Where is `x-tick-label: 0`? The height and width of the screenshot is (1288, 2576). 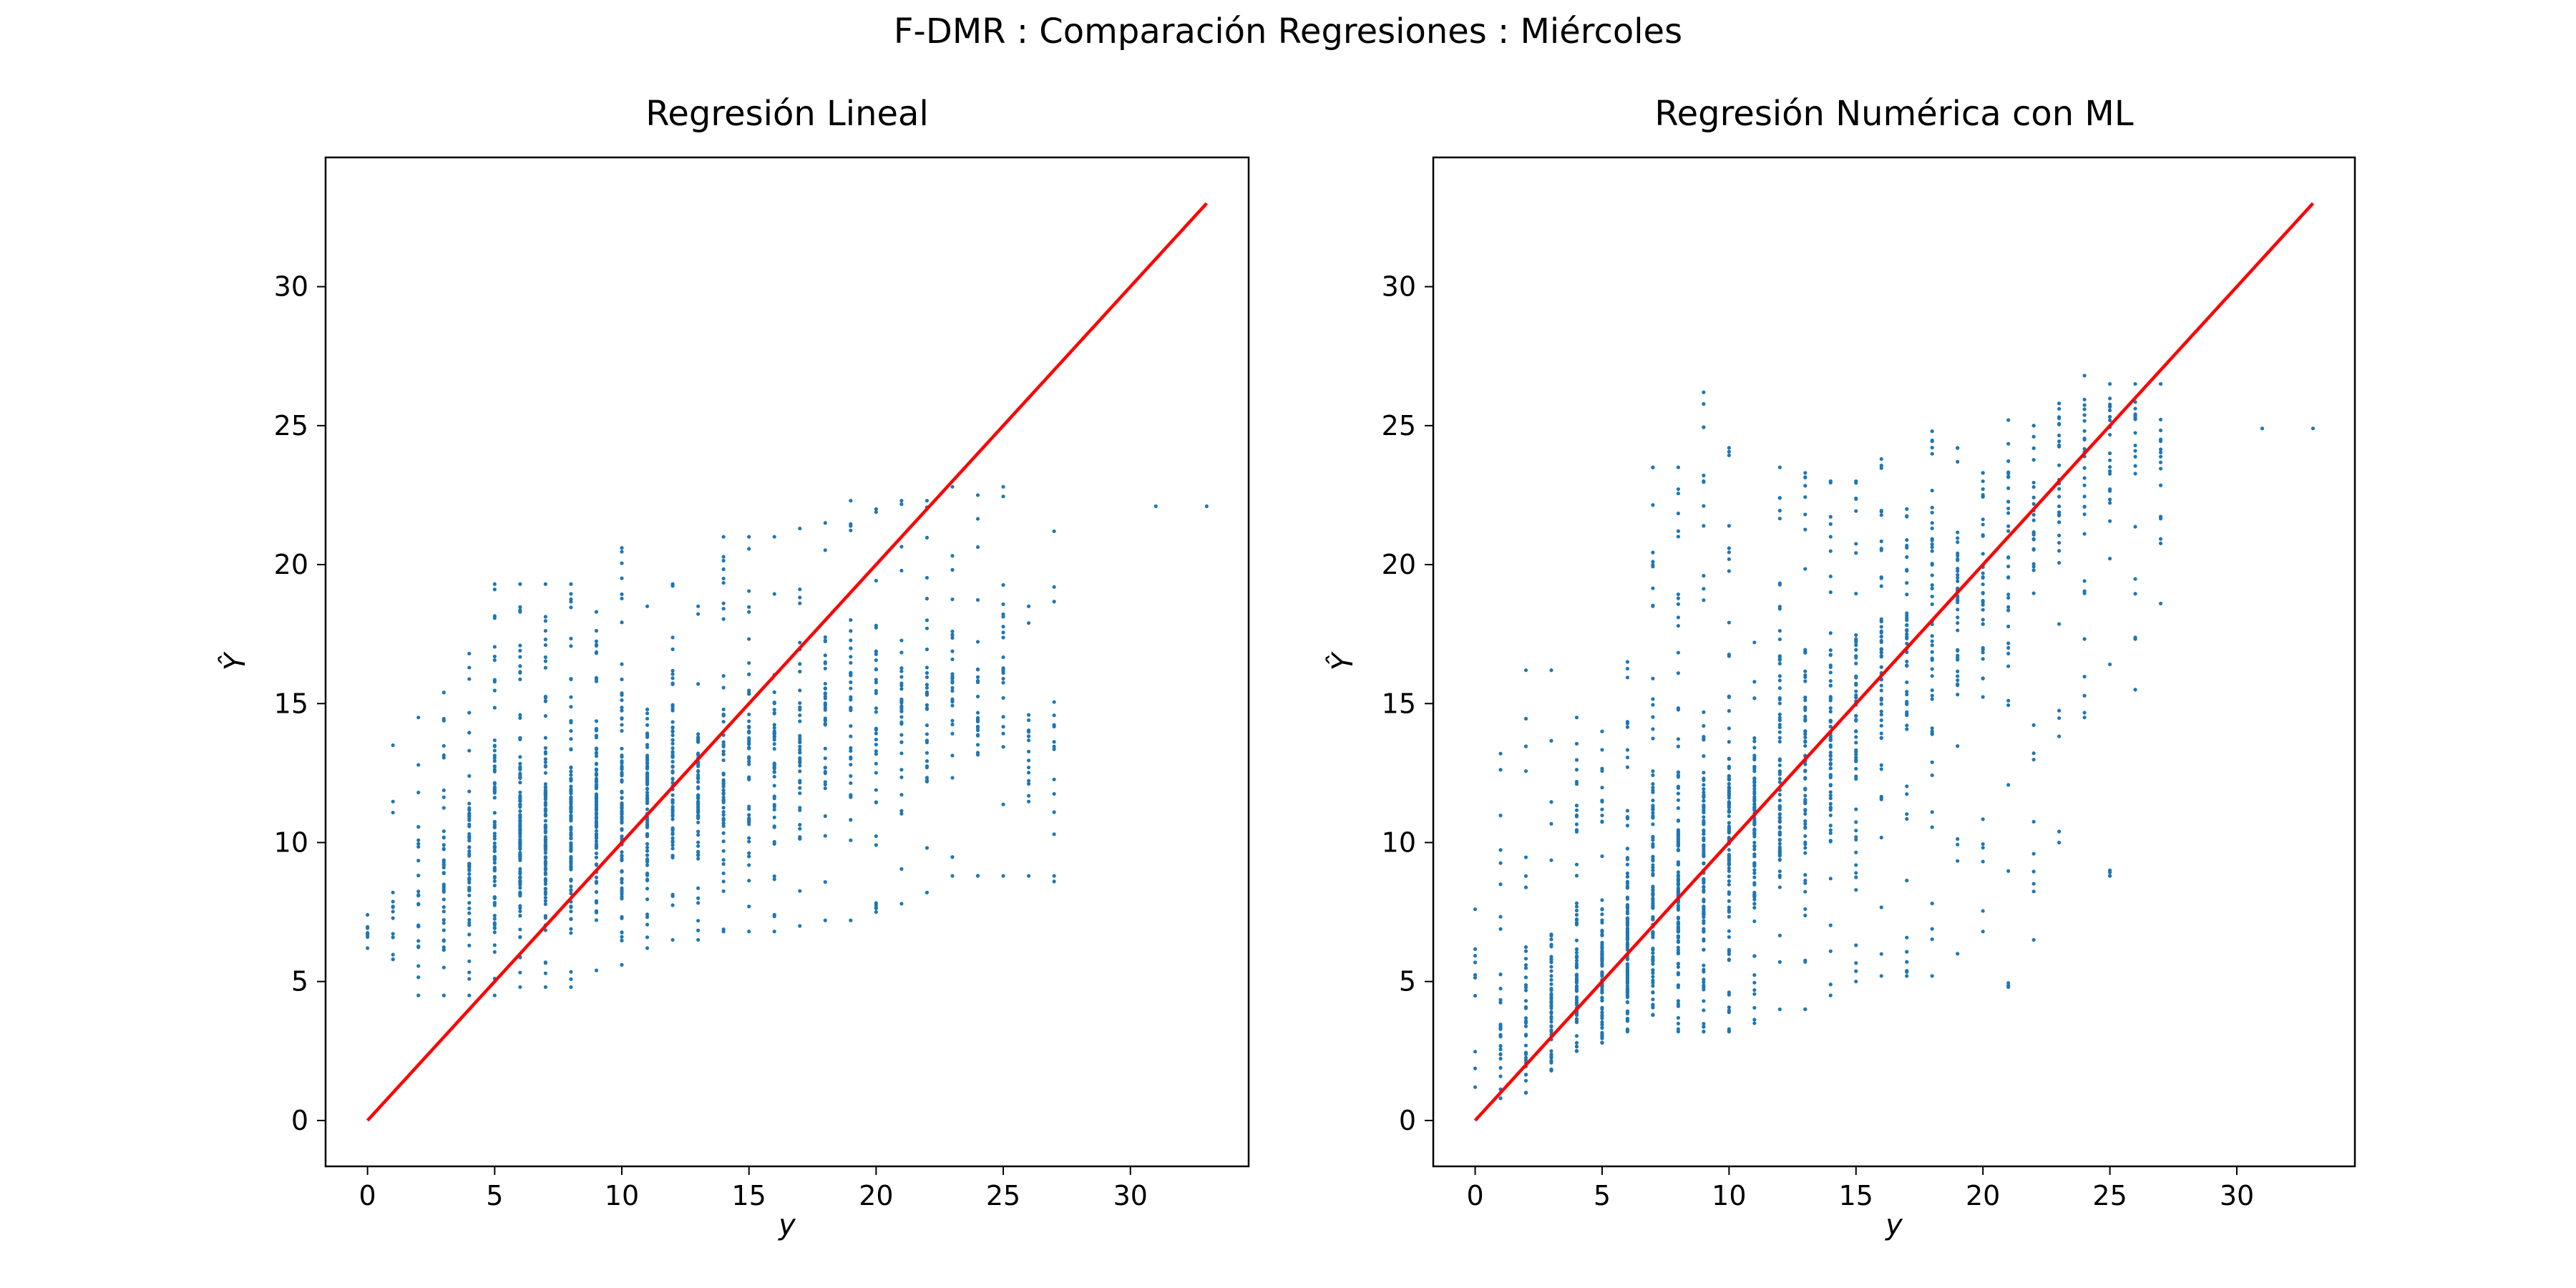 x-tick-label: 0 is located at coordinates (1474, 1195).